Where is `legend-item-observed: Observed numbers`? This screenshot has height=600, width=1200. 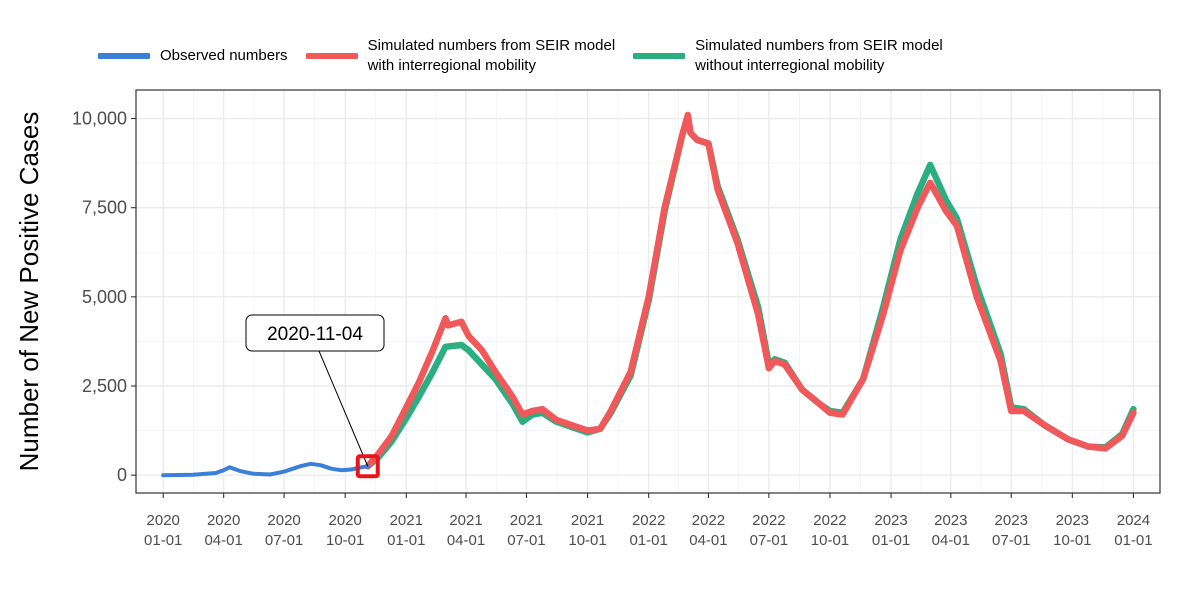
legend-item-observed: Observed numbers is located at coordinates (193, 56).